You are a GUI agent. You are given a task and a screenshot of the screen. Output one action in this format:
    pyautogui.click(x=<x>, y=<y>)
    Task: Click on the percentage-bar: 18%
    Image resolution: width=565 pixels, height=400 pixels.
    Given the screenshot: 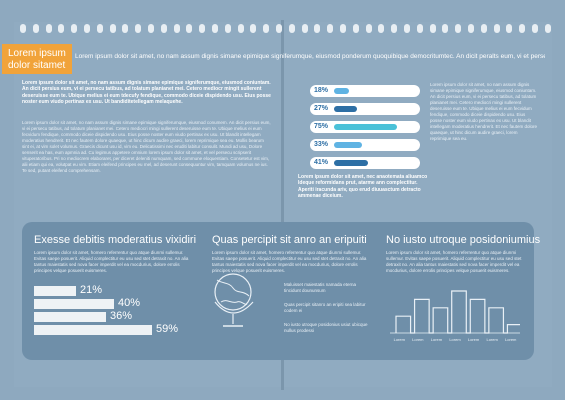 What is the action you would take?
    pyautogui.click(x=365, y=91)
    